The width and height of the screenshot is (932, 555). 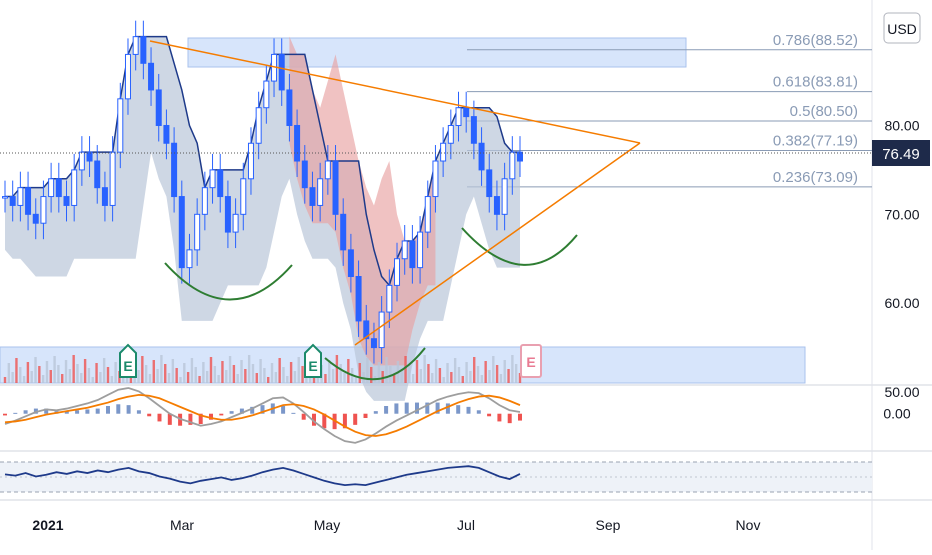 I want to click on right-shoulder-arc, so click(x=519, y=246).